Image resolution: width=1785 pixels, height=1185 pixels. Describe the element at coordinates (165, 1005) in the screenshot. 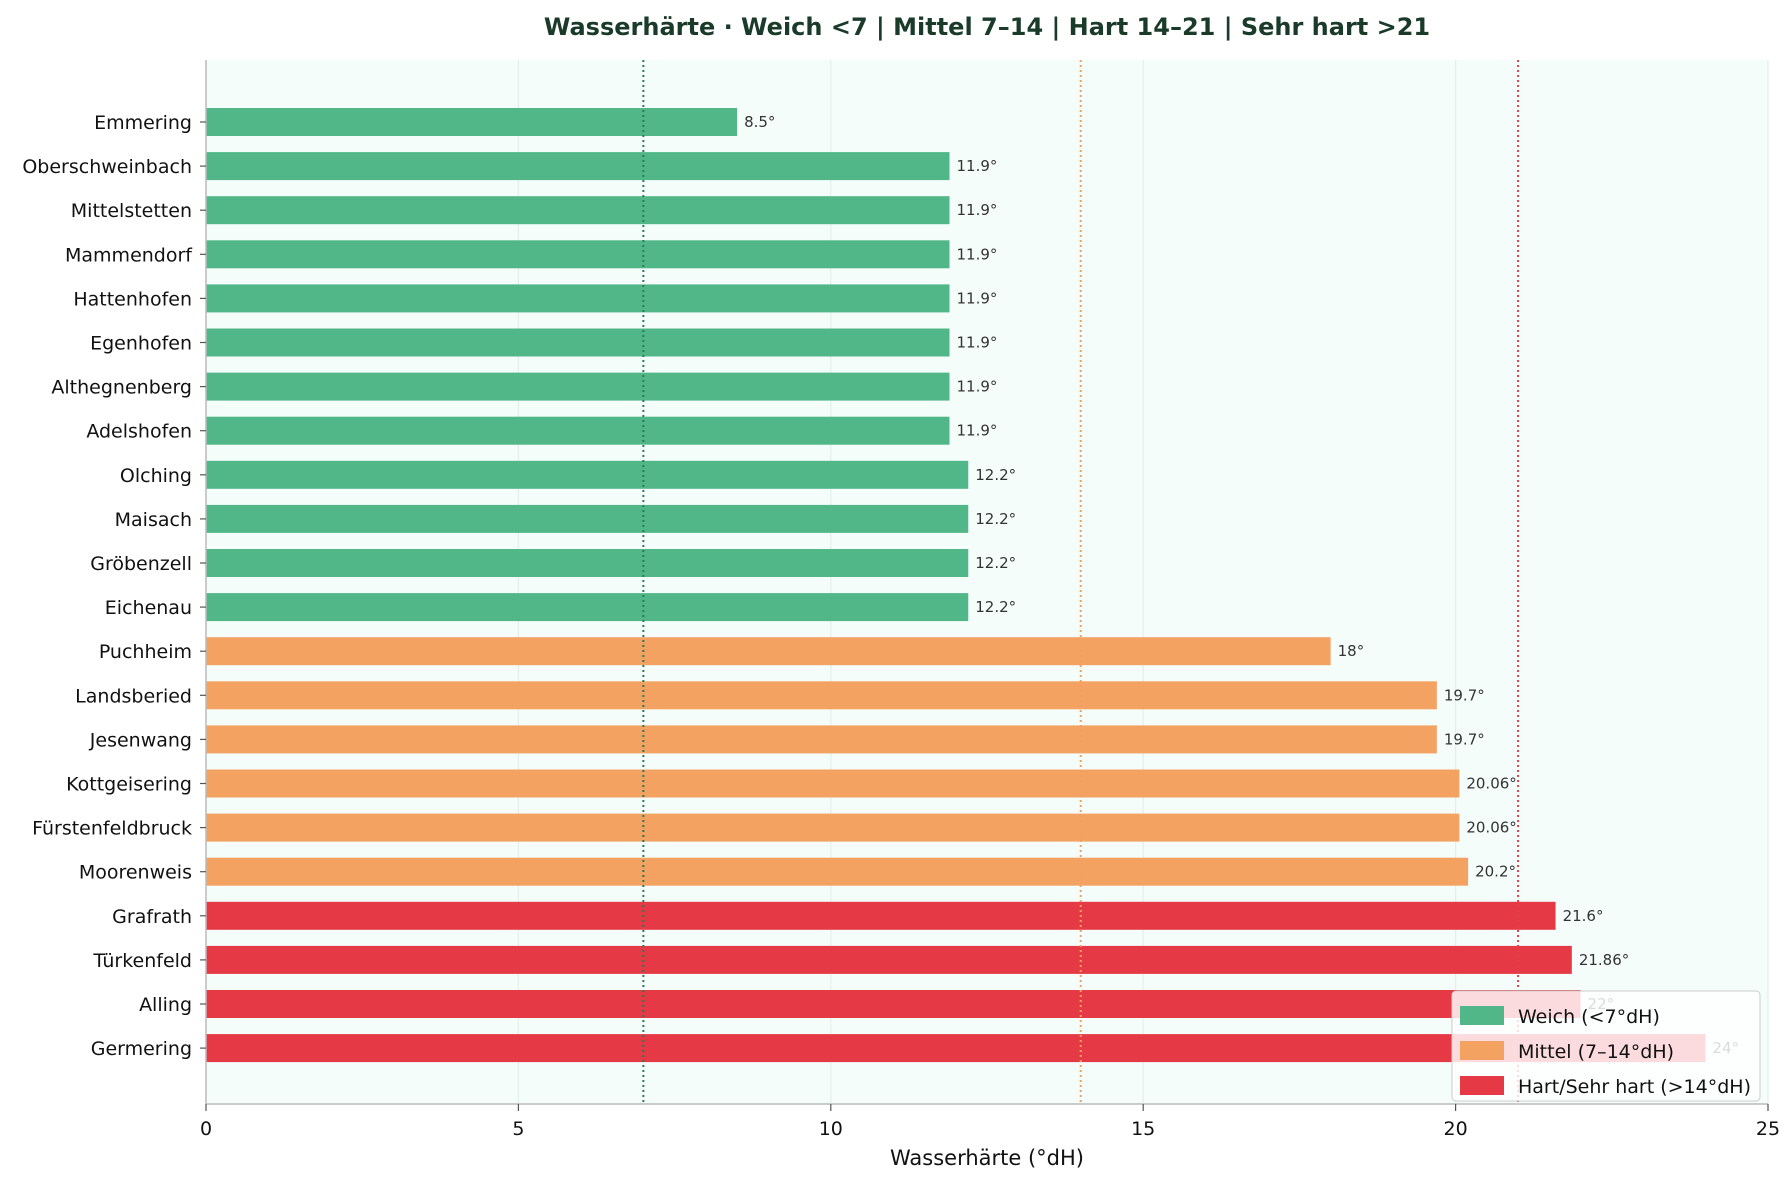

I see `category-label: Alling` at that location.